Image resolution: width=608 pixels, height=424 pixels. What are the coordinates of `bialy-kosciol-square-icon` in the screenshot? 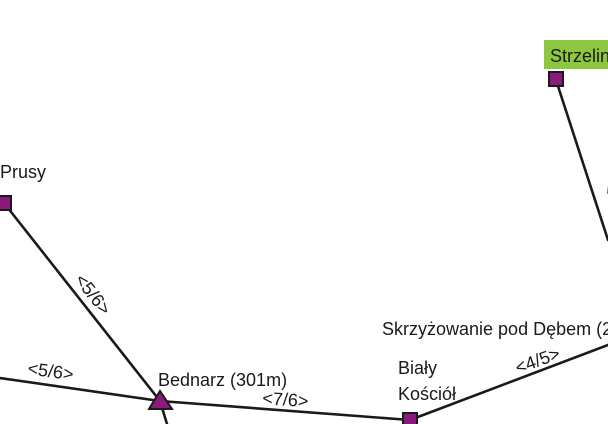 It's located at (410, 418).